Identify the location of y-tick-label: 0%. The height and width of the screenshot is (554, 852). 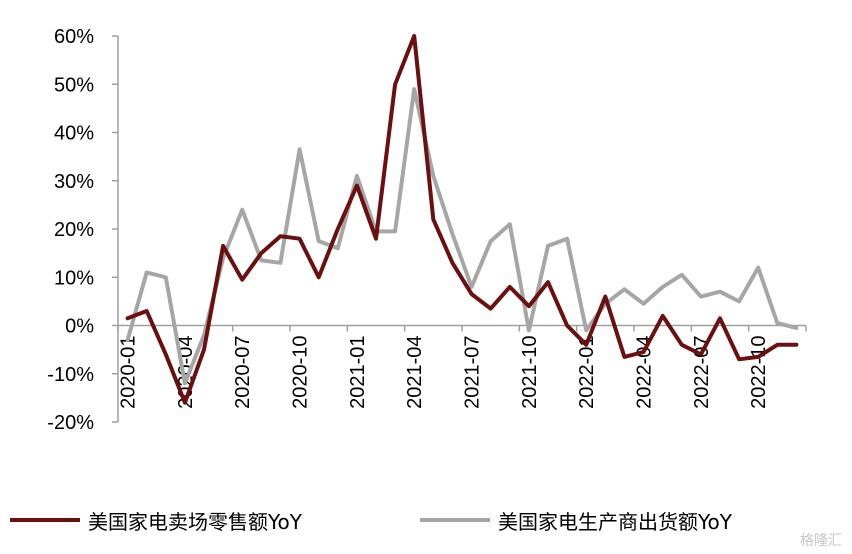
(79, 327).